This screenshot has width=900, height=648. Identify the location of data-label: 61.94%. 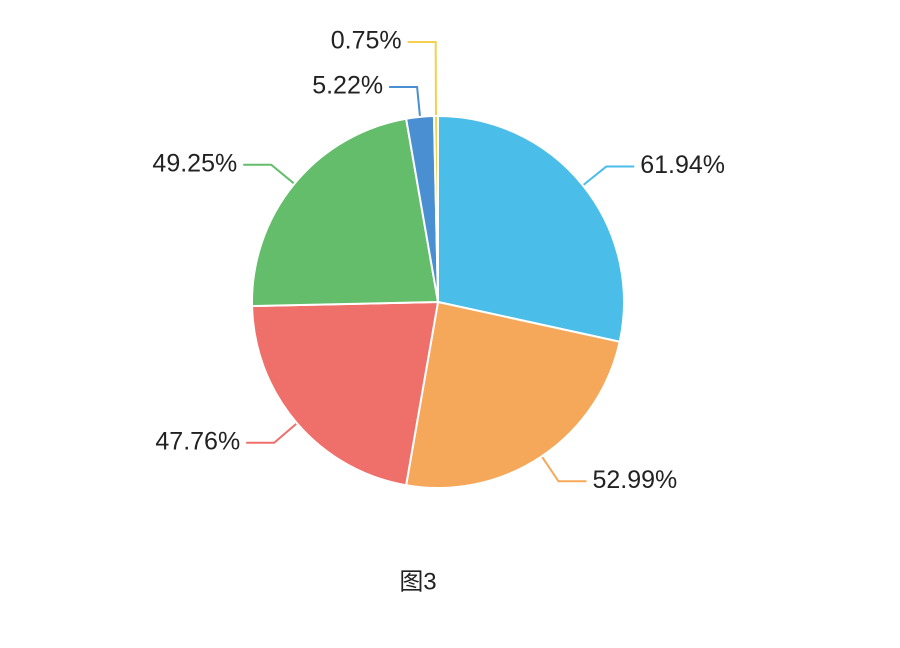
(682, 165).